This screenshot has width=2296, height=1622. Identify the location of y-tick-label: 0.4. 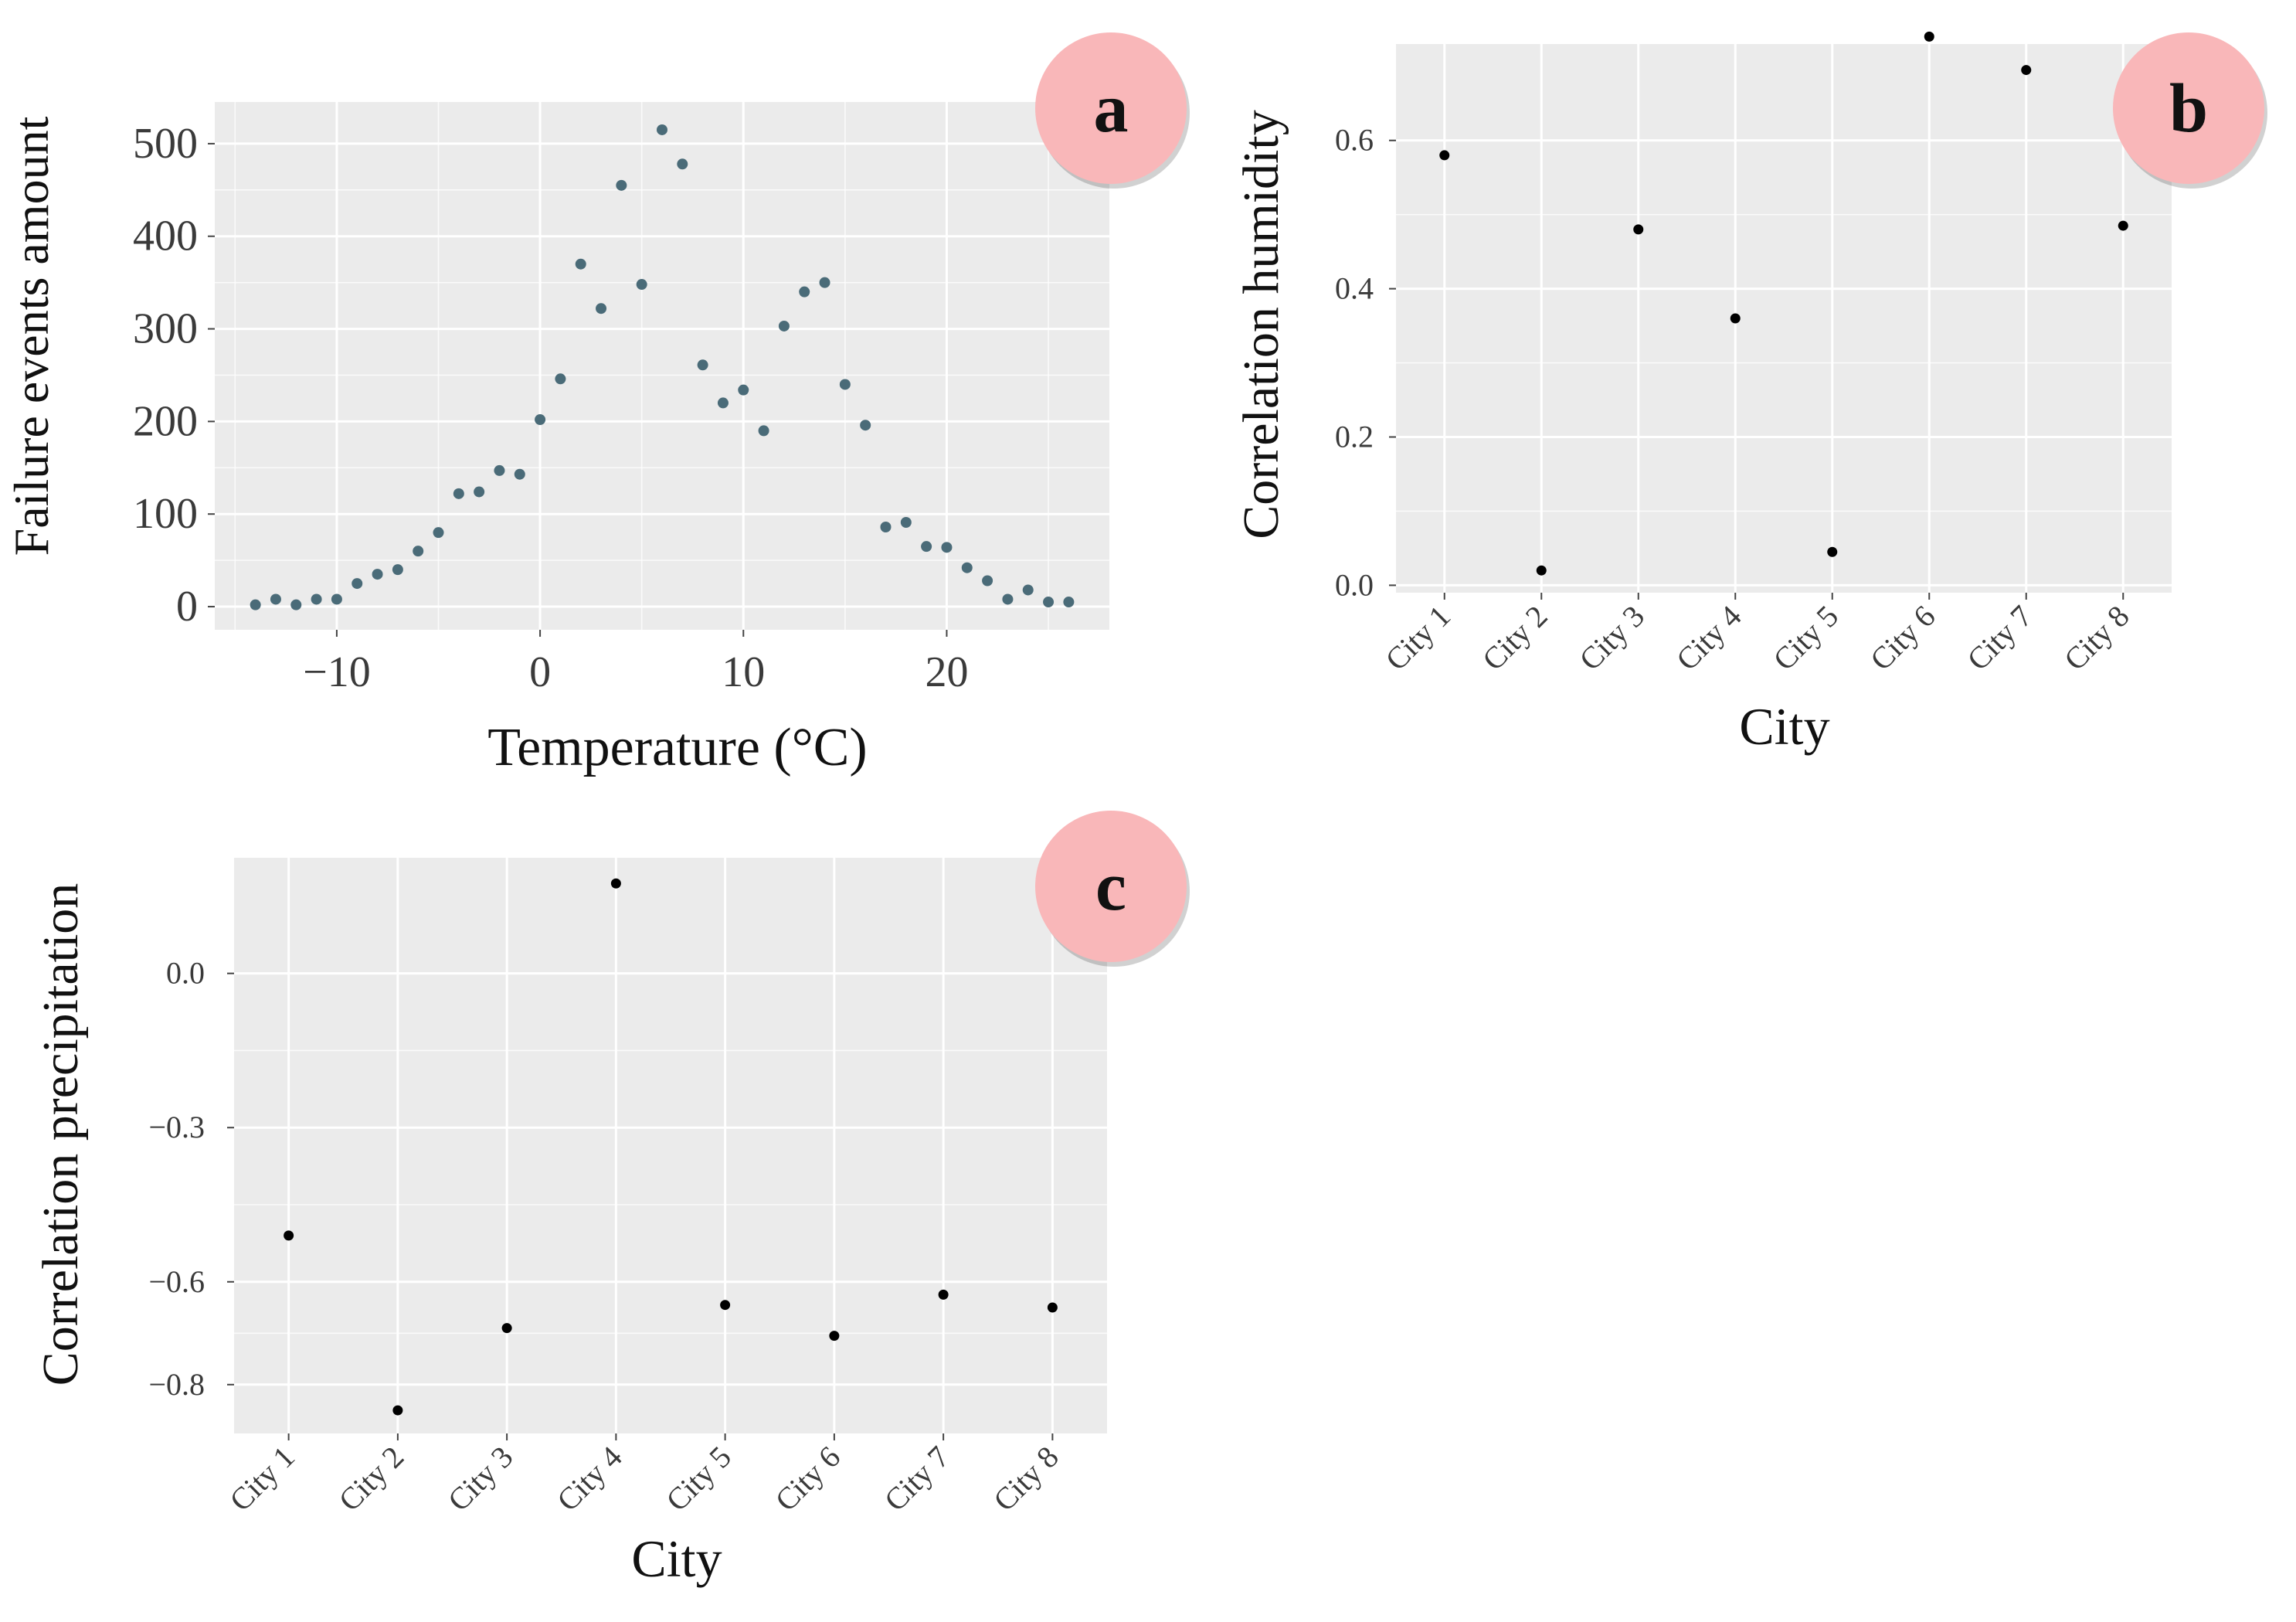
(1354, 288).